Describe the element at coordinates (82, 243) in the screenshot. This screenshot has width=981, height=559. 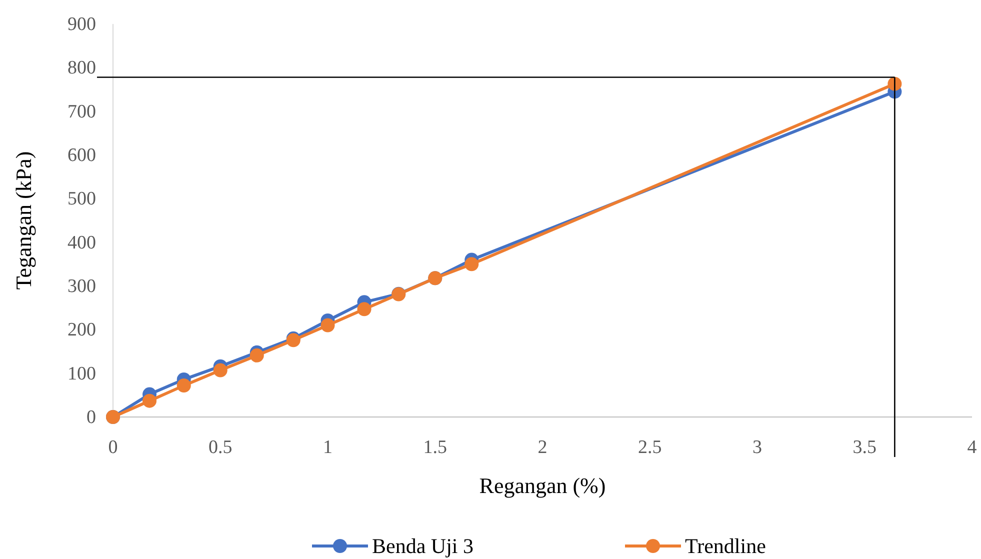
I see `y-tick-label: 400` at that location.